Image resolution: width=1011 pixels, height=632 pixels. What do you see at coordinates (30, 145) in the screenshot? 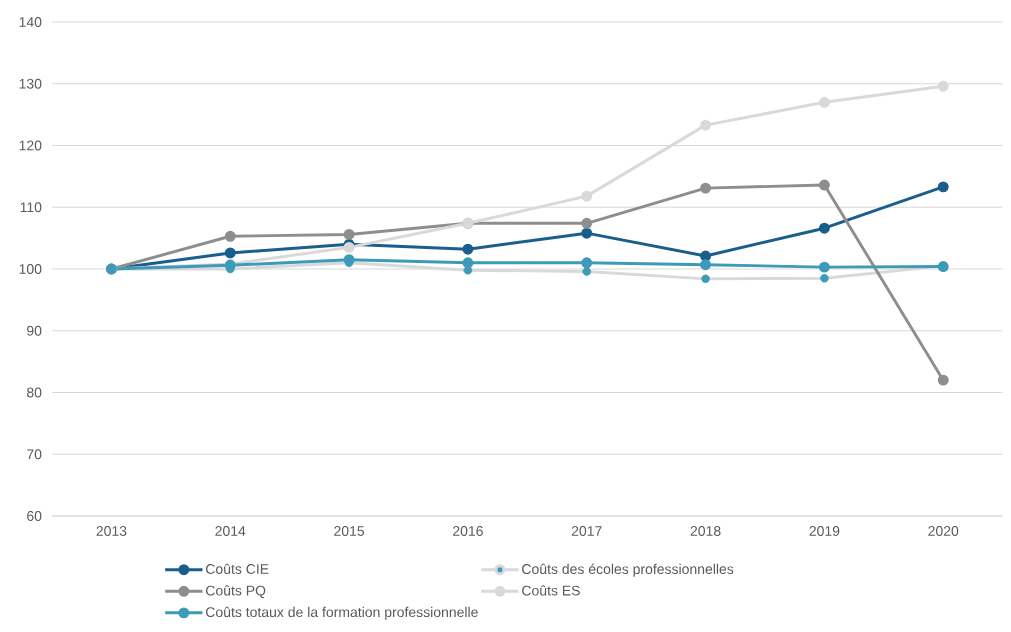
I see `y-tick-label: 120` at bounding box center [30, 145].